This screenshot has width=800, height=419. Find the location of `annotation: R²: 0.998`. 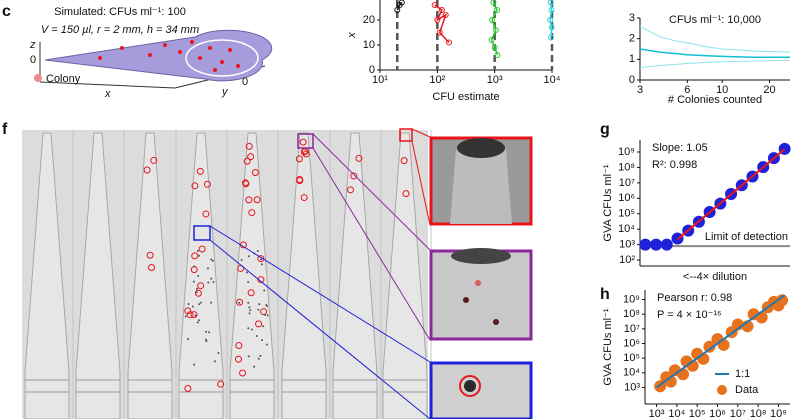

annotation: R²: 0.998 is located at coordinates (674, 165).